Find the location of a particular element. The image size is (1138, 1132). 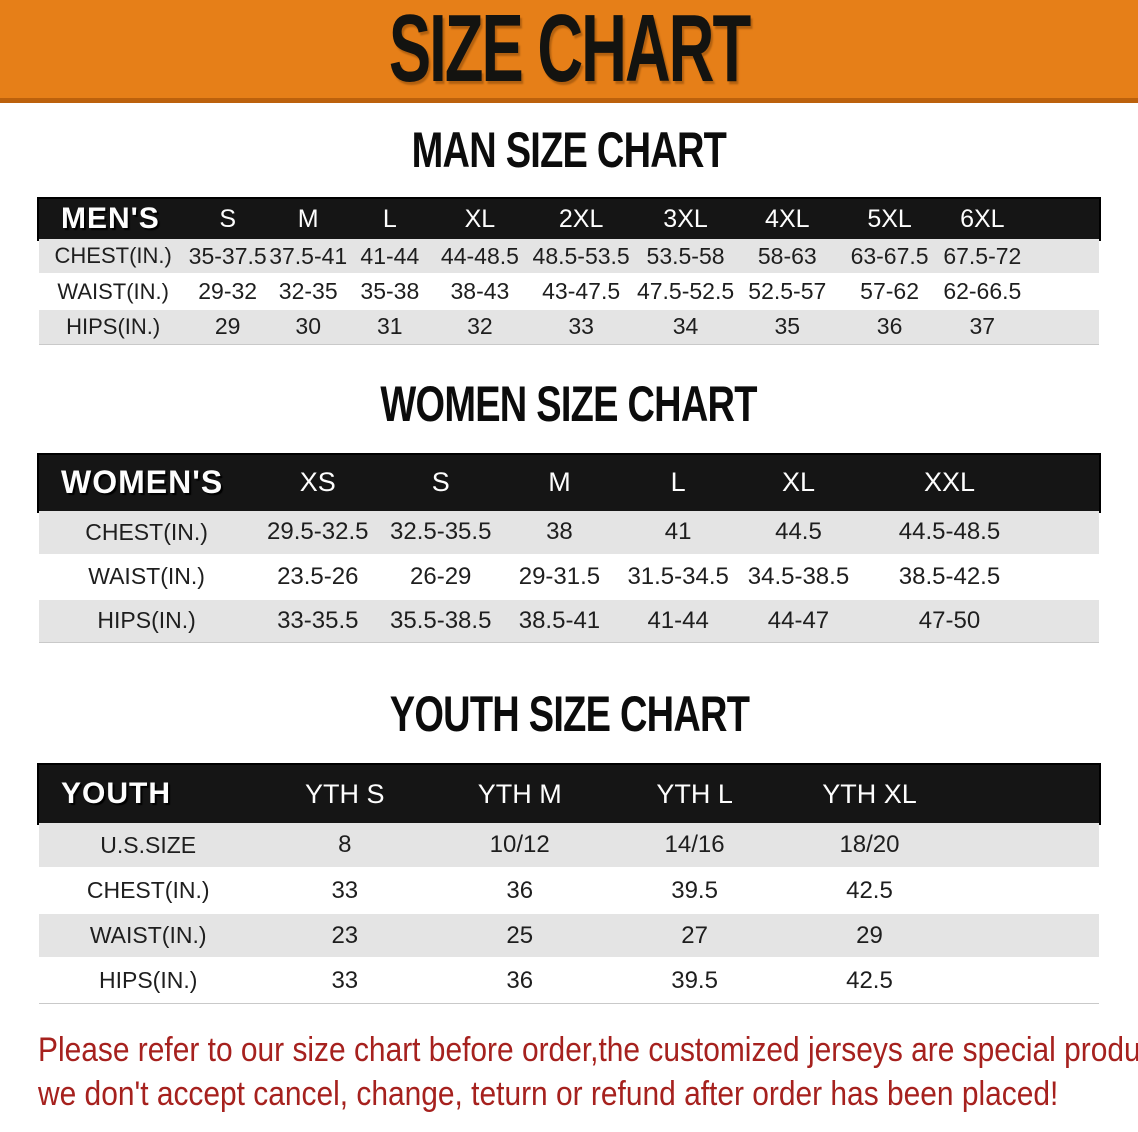

banner: SIZE CHART is located at coordinates (569, 51).